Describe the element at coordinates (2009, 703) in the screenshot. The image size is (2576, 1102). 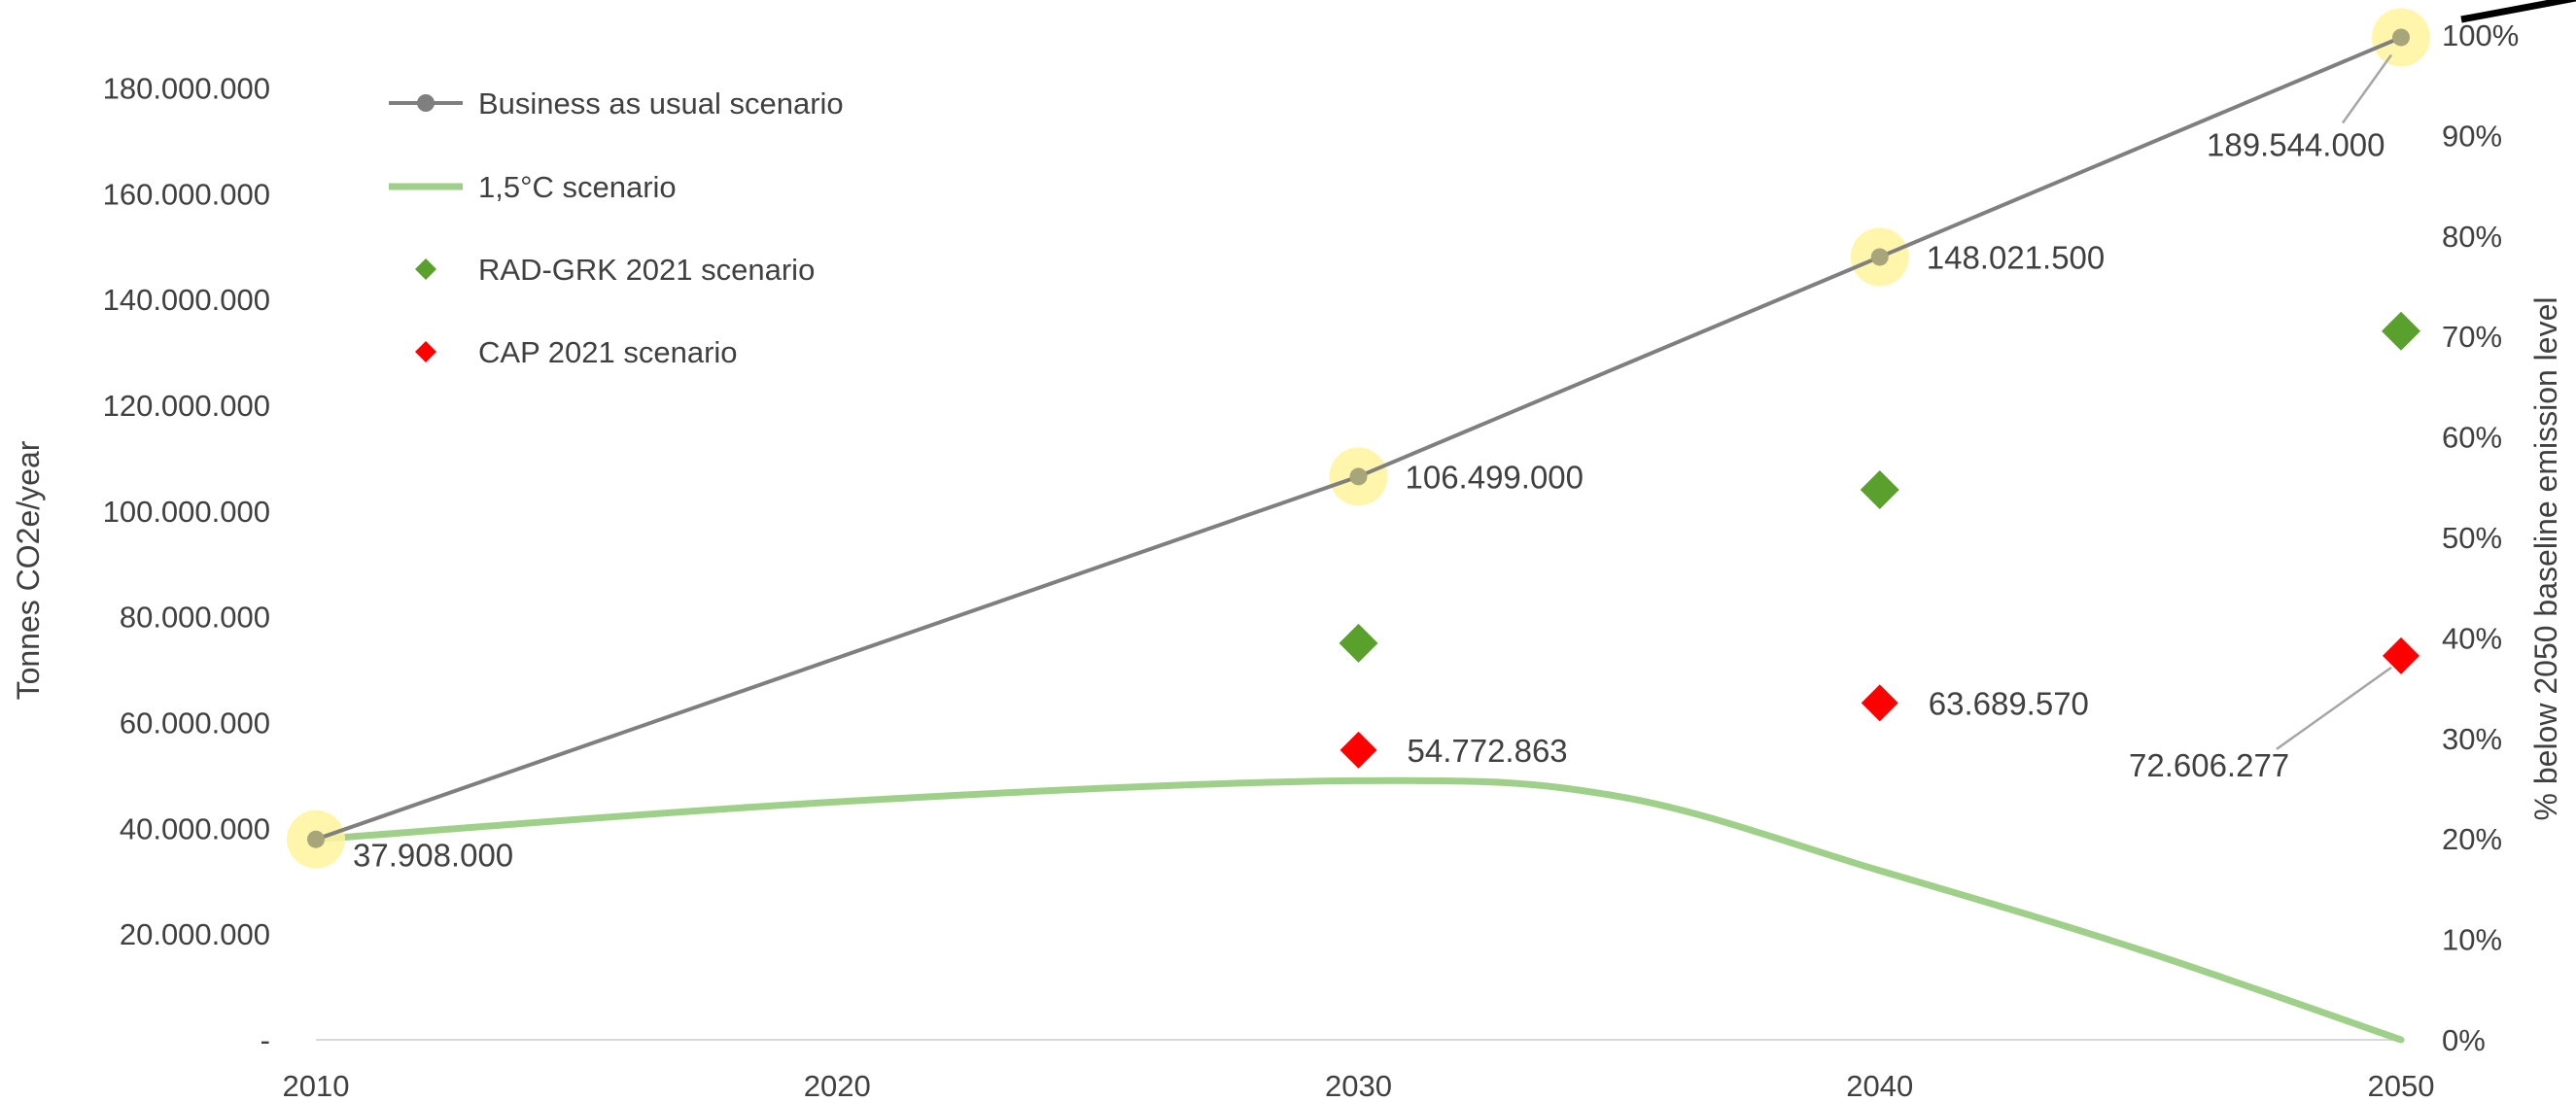
I see `cap-data-label: 63.689.570` at that location.